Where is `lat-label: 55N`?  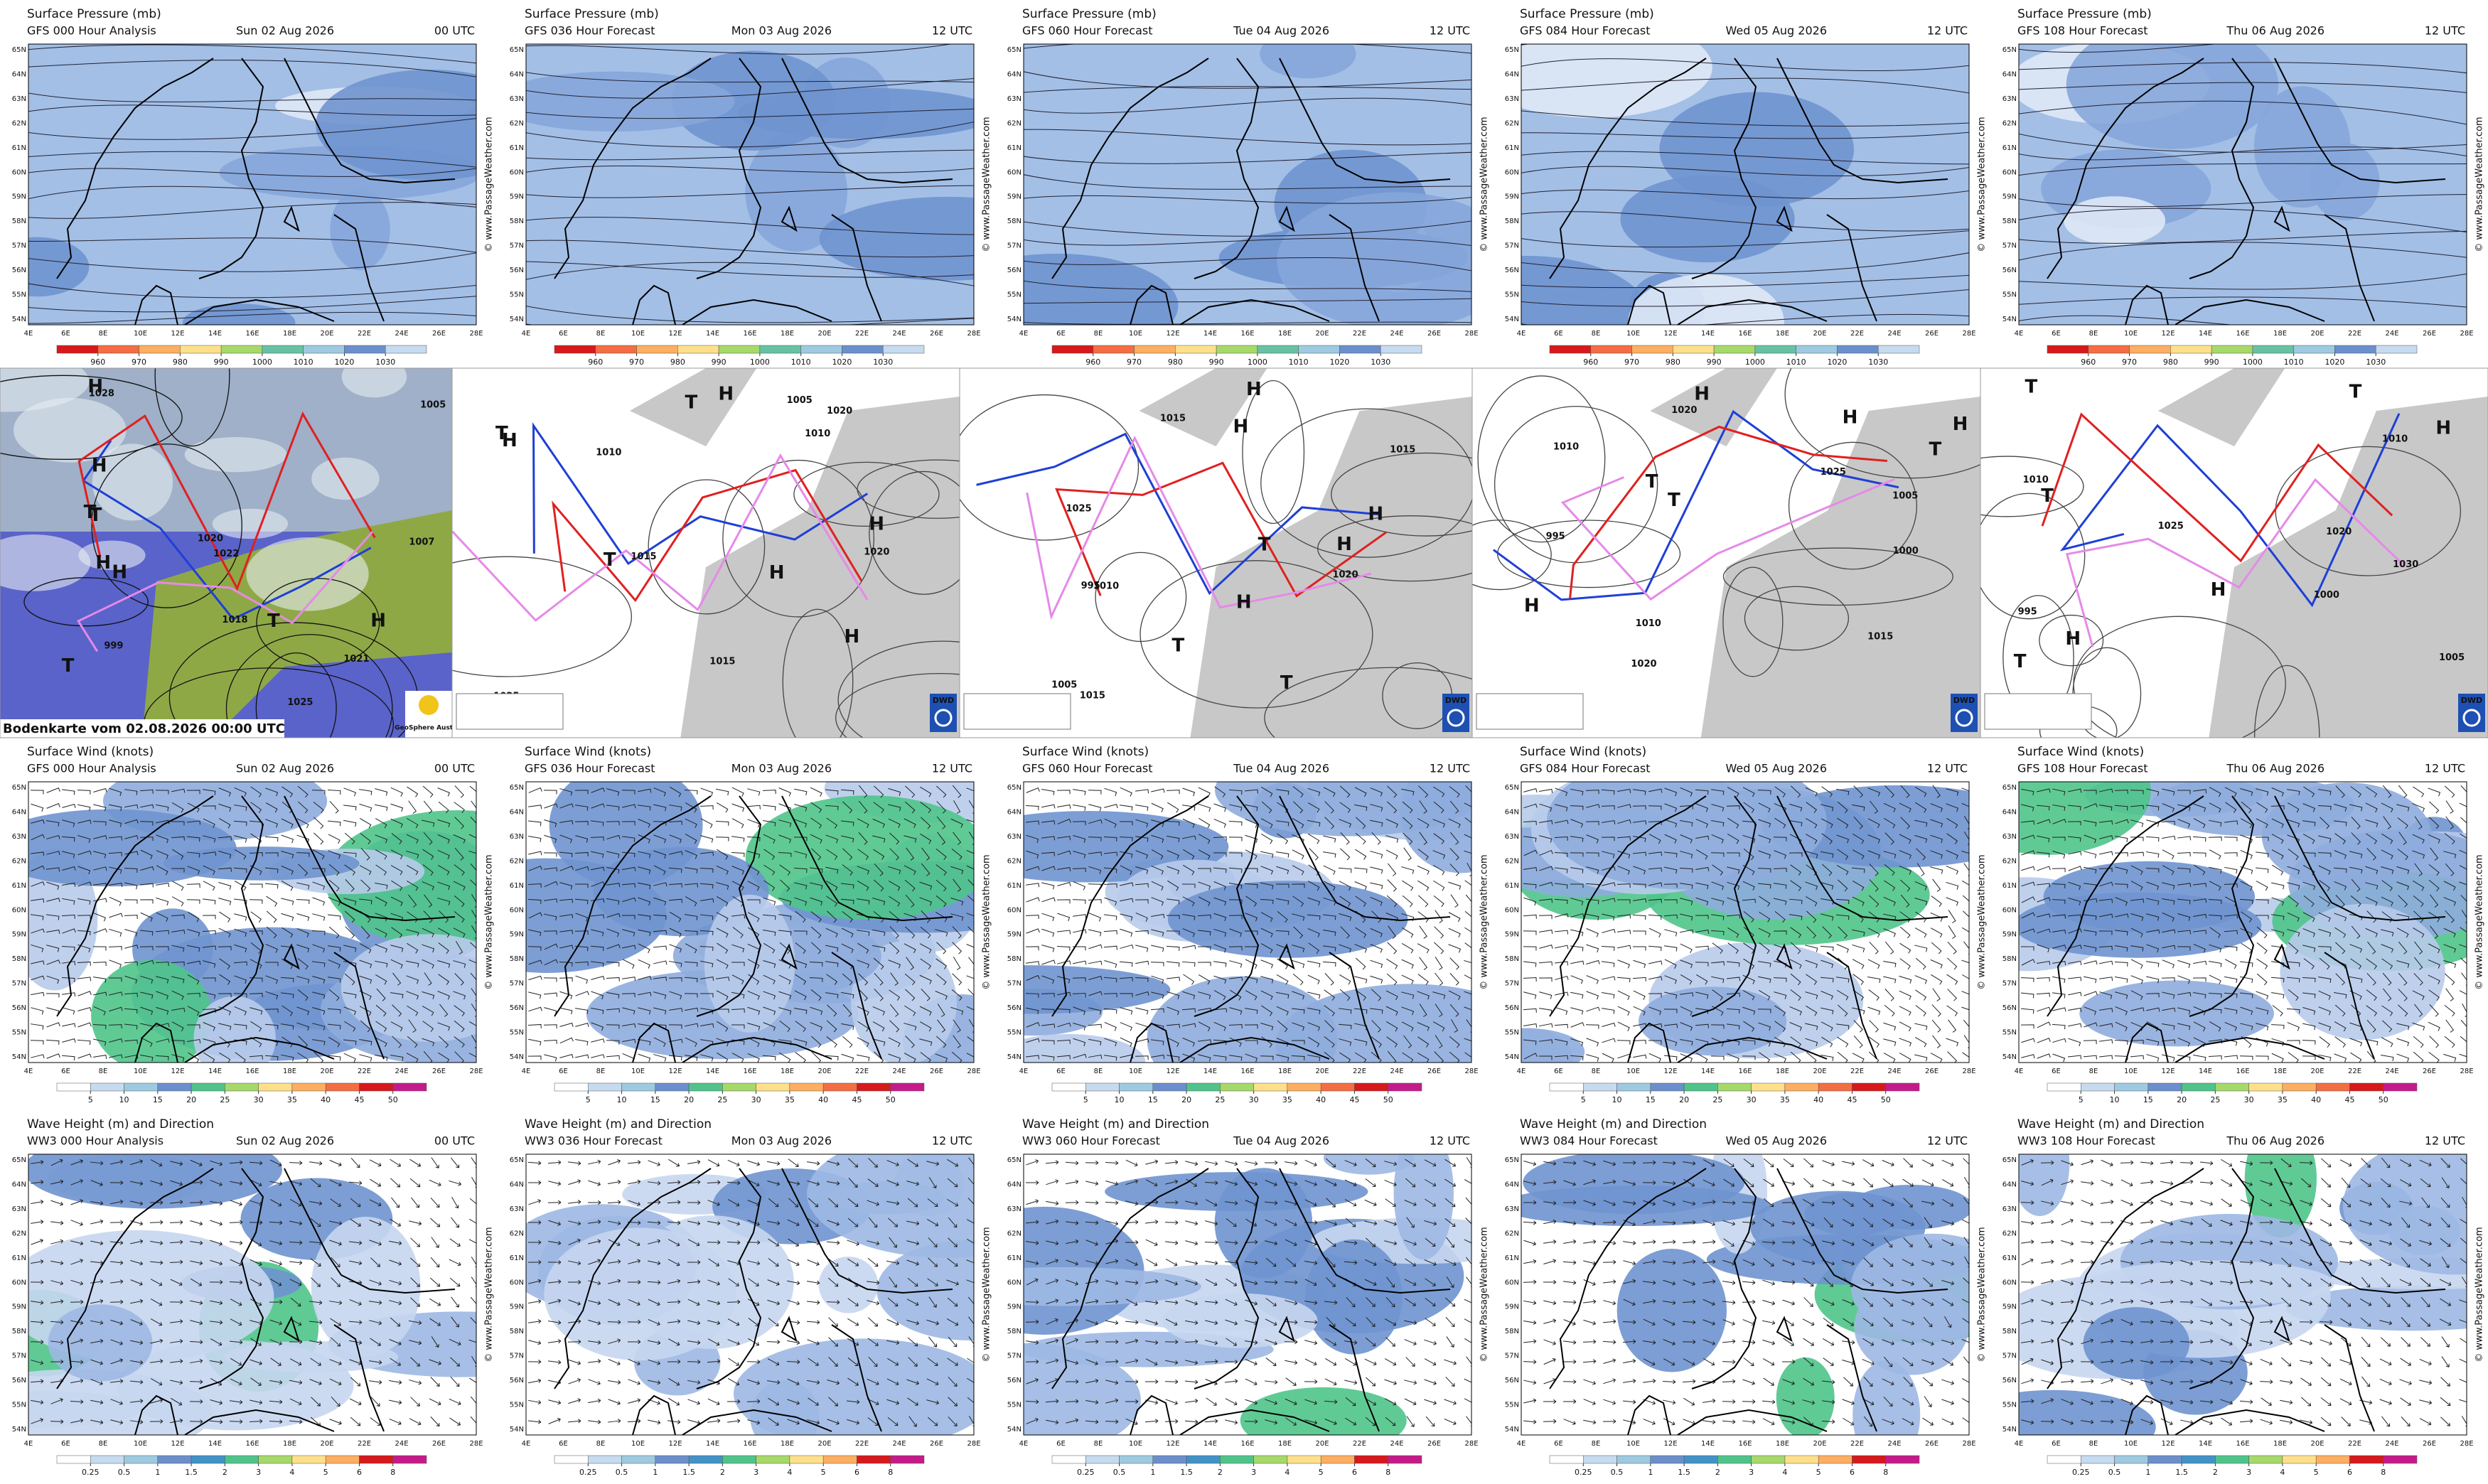 lat-label: 55N is located at coordinates (1014, 295).